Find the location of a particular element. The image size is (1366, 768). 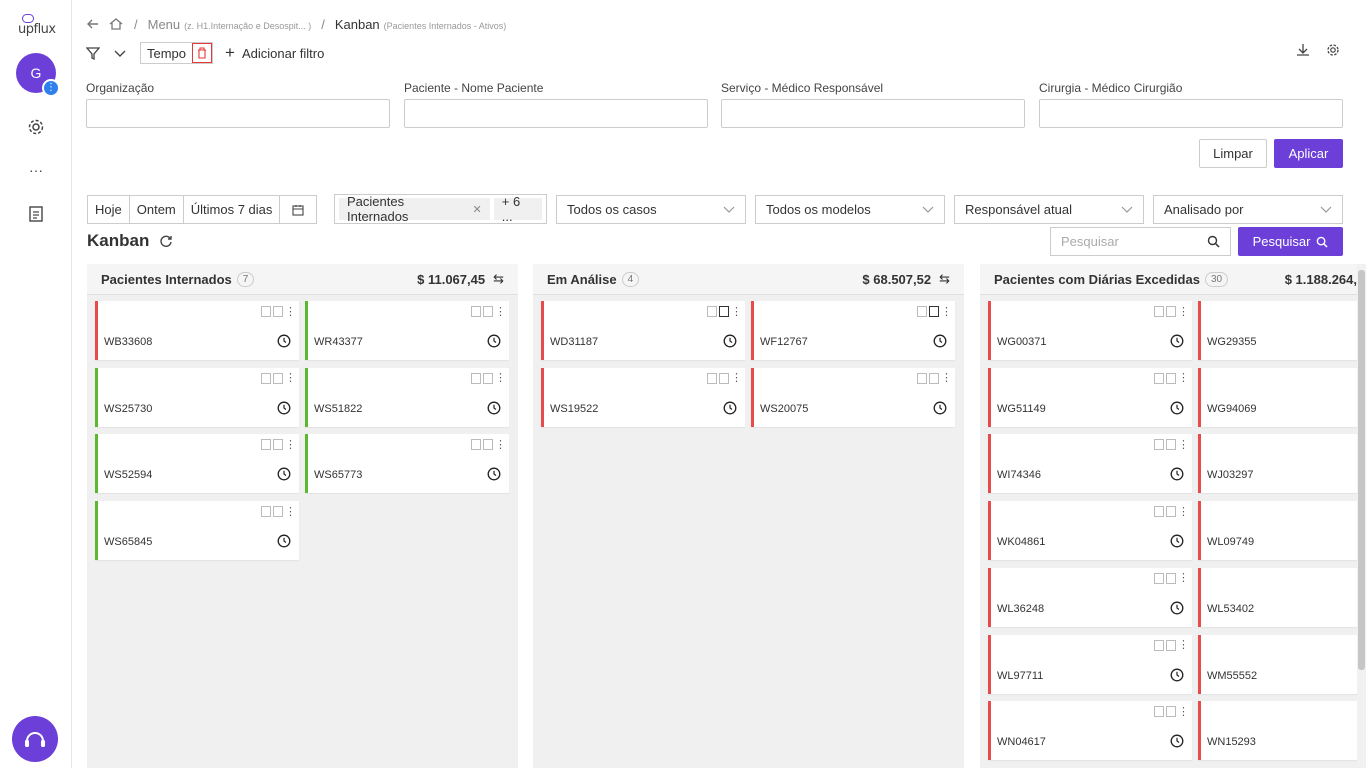

kanban-card: ⋮WG29355 is located at coordinates (1277, 330).